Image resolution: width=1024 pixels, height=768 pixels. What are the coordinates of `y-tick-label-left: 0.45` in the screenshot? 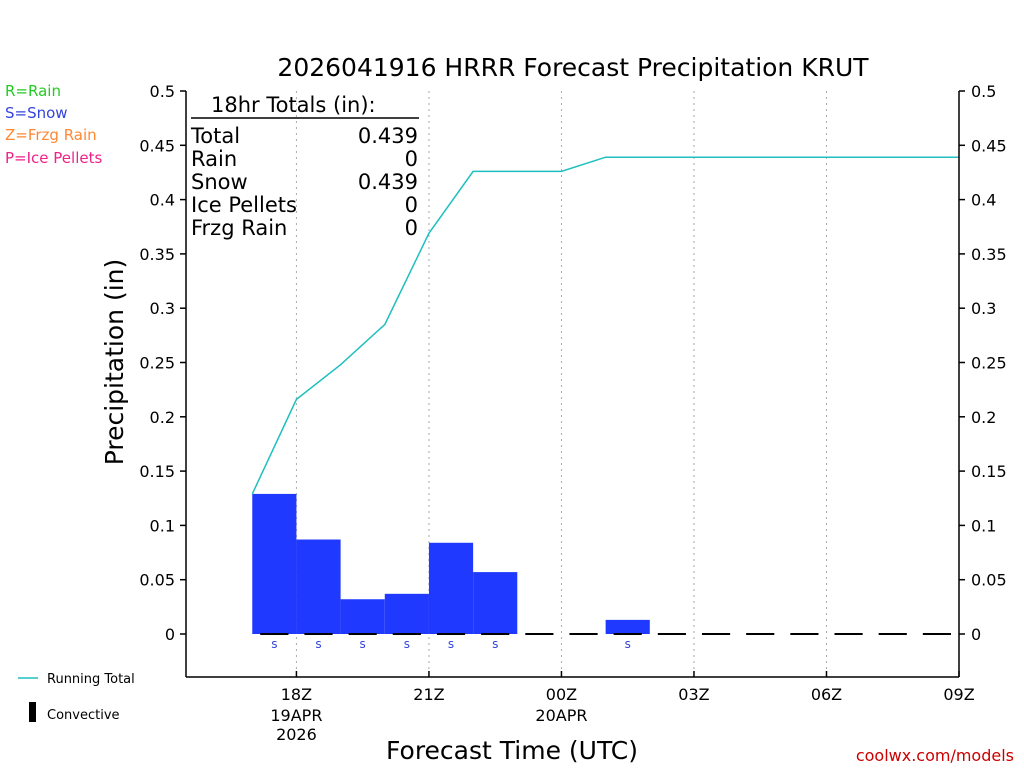 It's located at (157, 145).